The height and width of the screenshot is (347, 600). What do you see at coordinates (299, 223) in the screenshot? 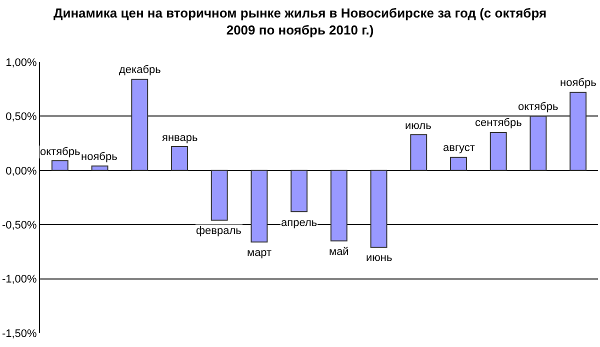
I see `x-tick-label: апрель` at bounding box center [299, 223].